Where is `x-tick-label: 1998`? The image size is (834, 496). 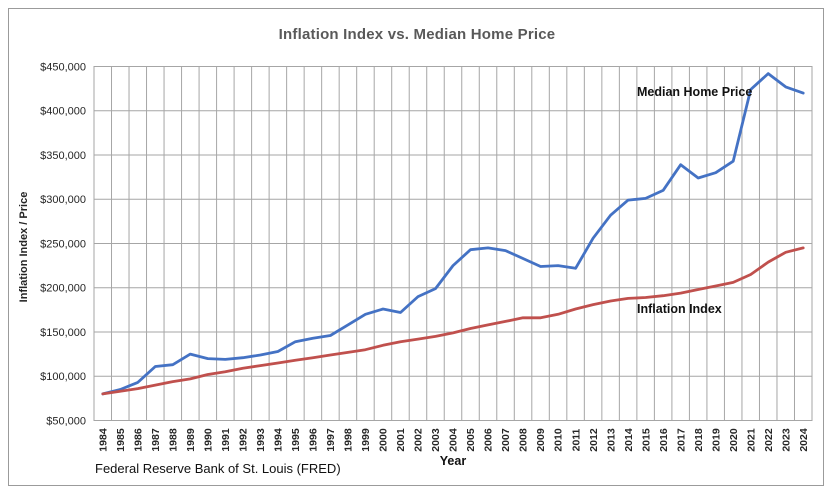 x-tick-label: 1998 is located at coordinates (349, 440).